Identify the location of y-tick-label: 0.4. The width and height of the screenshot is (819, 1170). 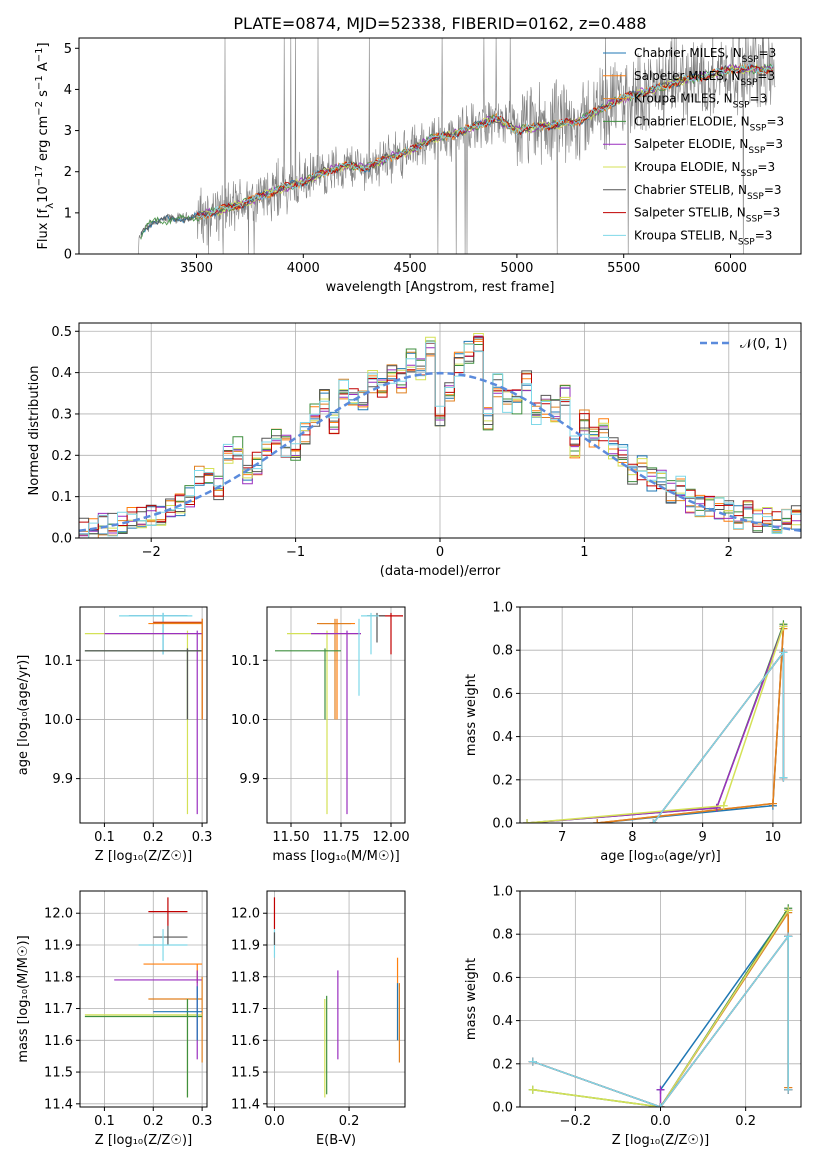
(502, 1021).